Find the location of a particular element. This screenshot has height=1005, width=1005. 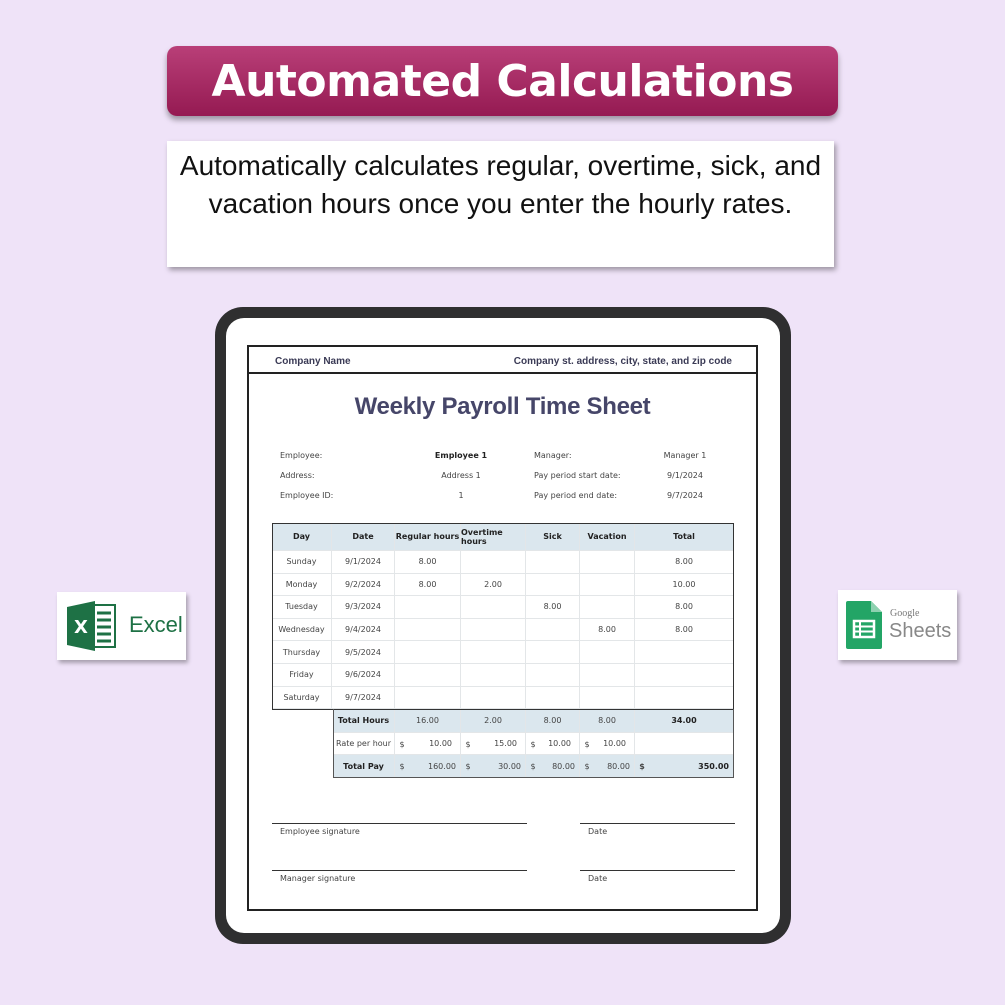

date-cell: 9/5/2024 is located at coordinates (363, 652).